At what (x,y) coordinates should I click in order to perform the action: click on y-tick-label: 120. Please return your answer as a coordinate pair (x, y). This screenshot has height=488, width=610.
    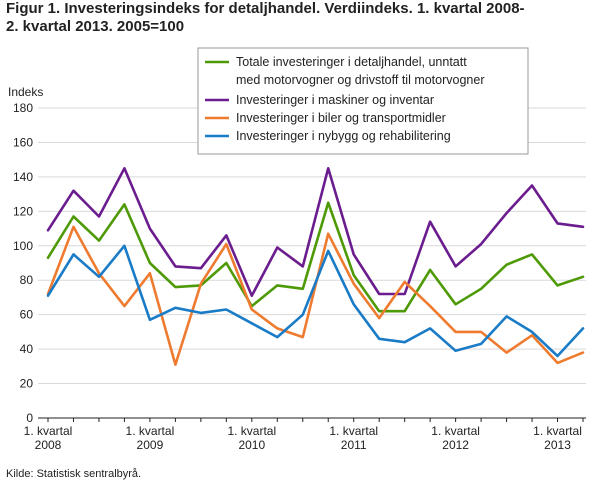
    Looking at the image, I should click on (23, 211).